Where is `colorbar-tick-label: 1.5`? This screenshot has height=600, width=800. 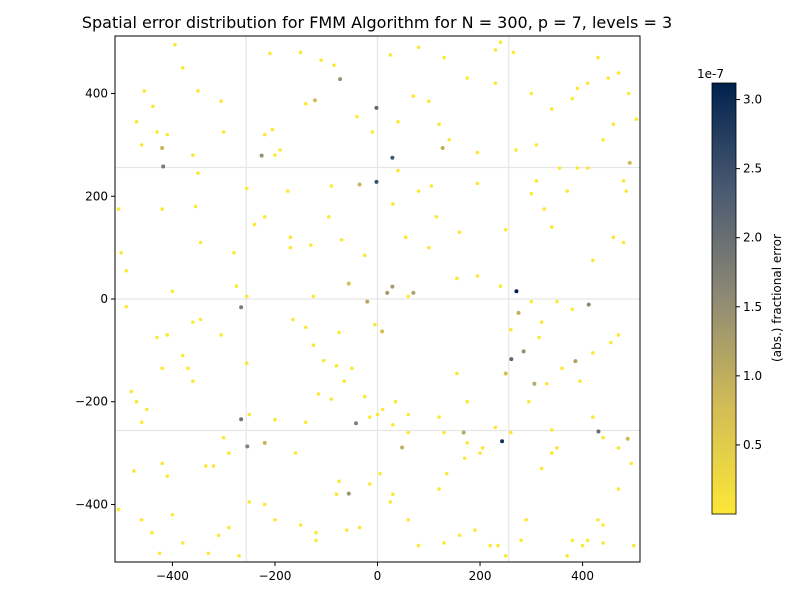 colorbar-tick-label: 1.5 is located at coordinates (752, 307).